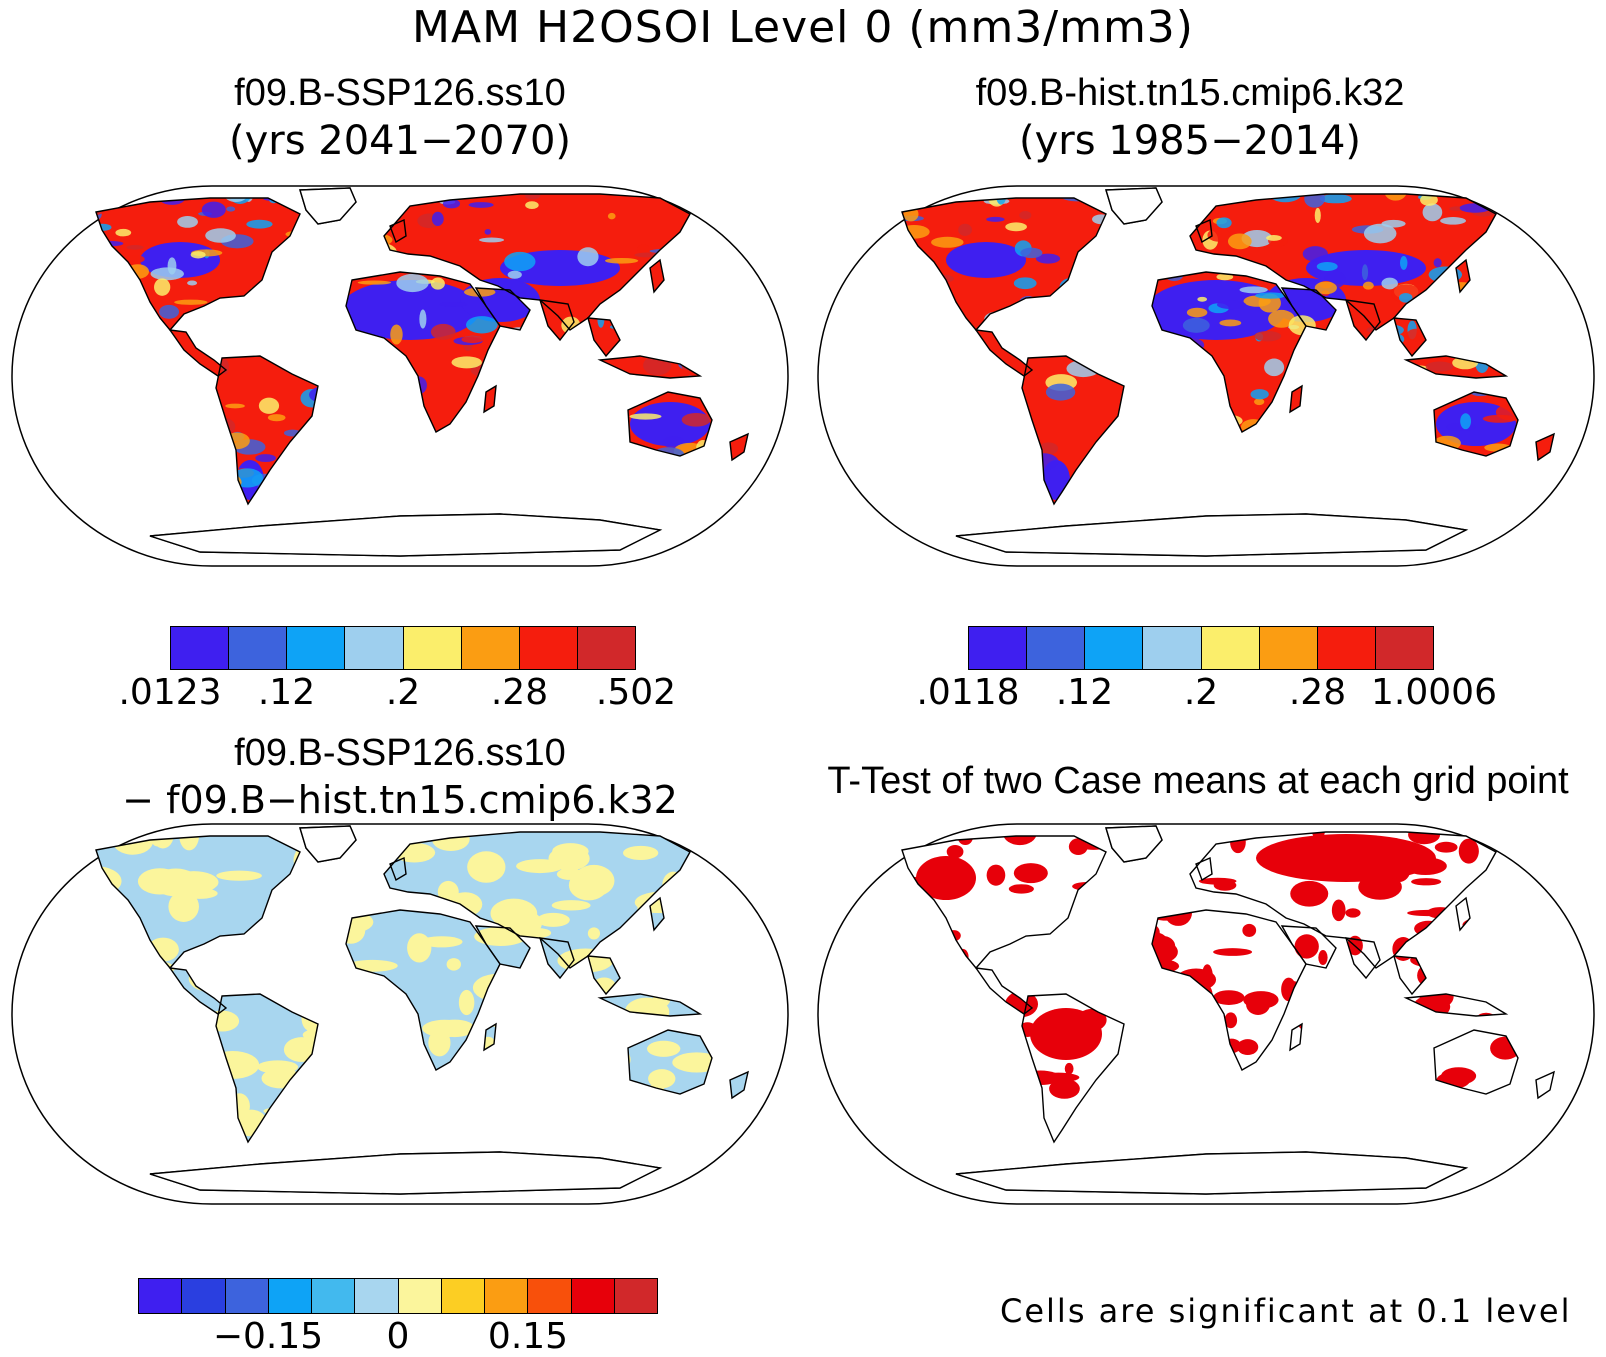 The width and height of the screenshot is (1606, 1357). I want to click on panel-subtitle-top-left: (yrs 2041−2070), so click(400, 141).